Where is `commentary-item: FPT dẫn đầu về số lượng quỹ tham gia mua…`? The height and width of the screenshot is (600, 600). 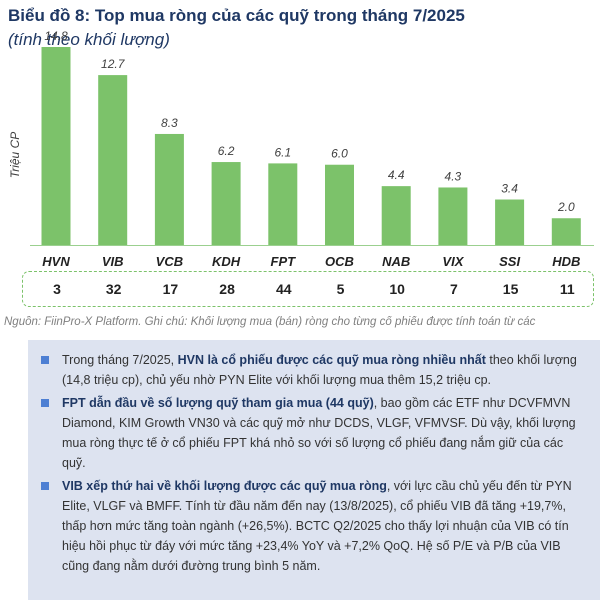 commentary-item: FPT dẫn đầu về số lượng quỹ tham gia mua… is located at coordinates (314, 433).